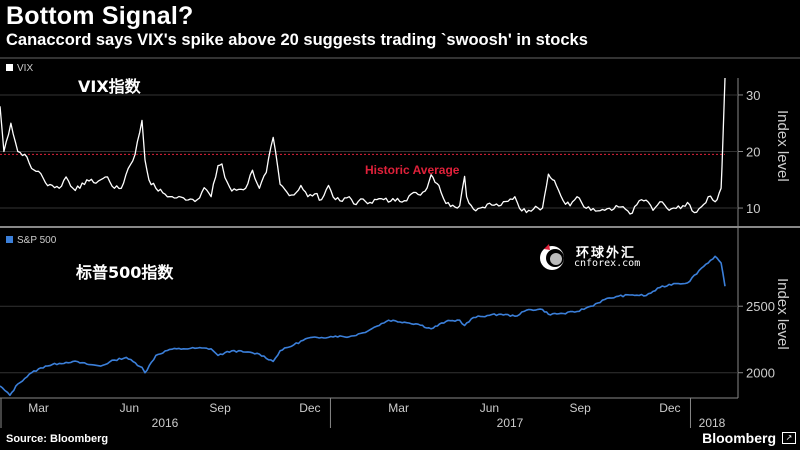  I want to click on spx-legend-label: S&P 500, so click(37, 240).